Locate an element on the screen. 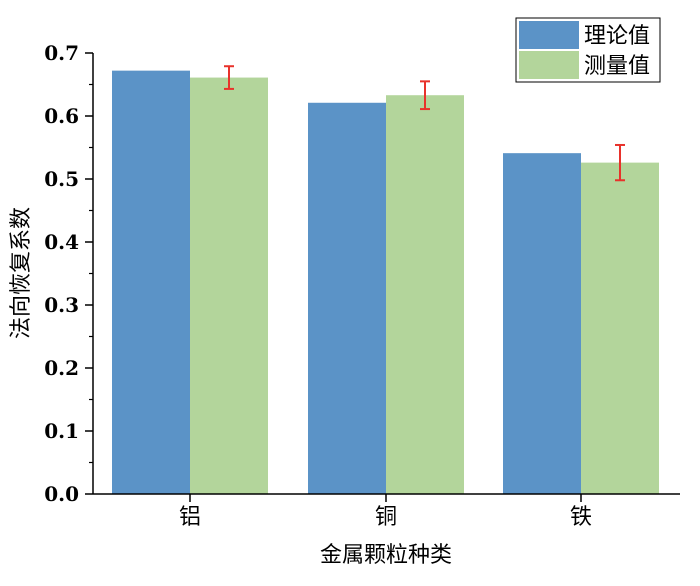 The width and height of the screenshot is (700, 586). y-tick-label: 0.5 is located at coordinates (61, 179).